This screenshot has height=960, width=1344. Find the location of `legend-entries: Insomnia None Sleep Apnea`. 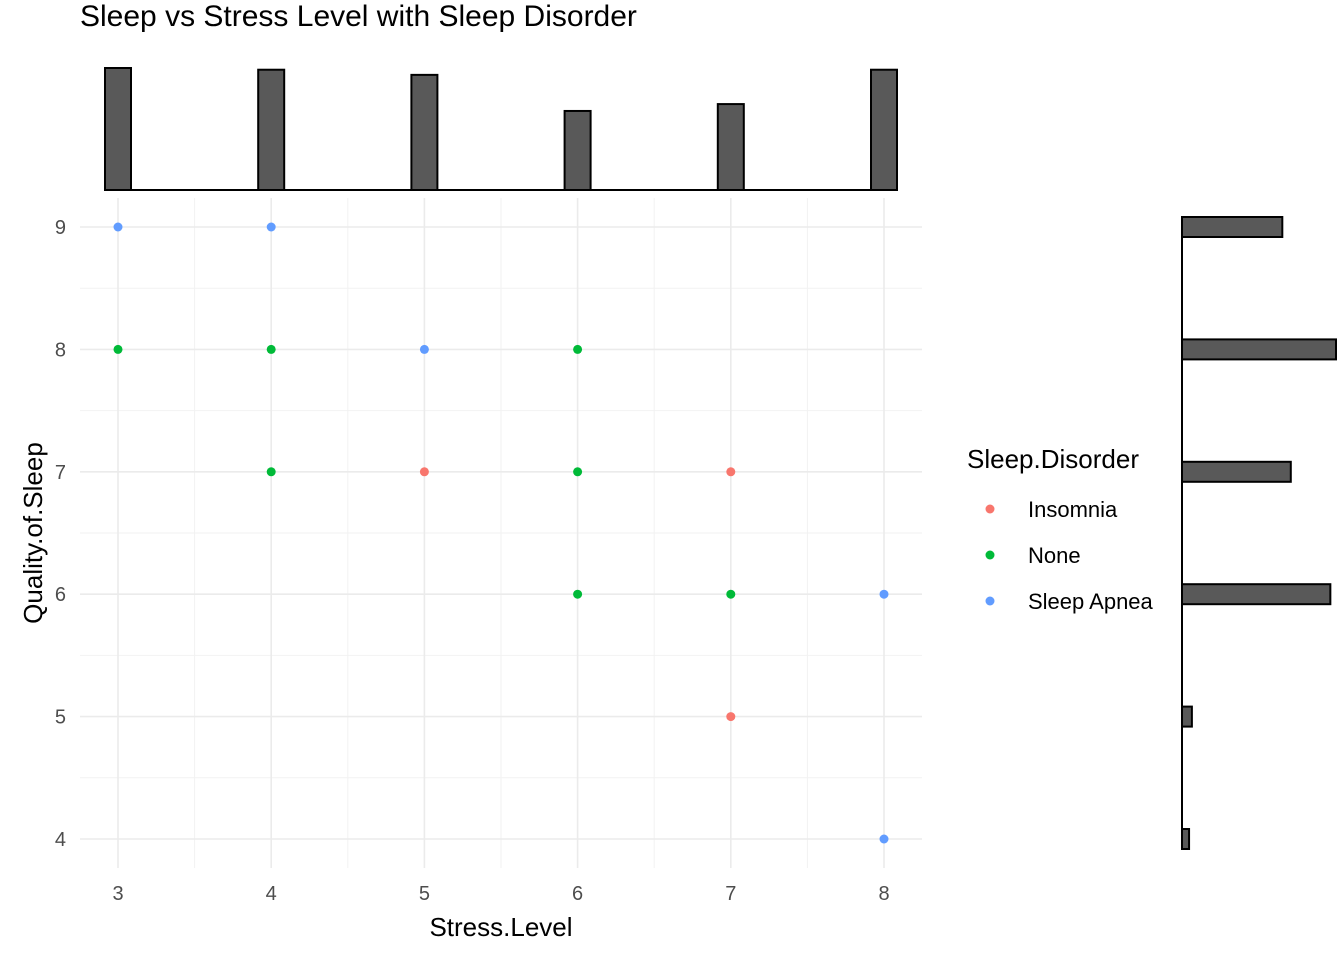

legend-entries: Insomnia None Sleep Apnea is located at coordinates (1069, 555).